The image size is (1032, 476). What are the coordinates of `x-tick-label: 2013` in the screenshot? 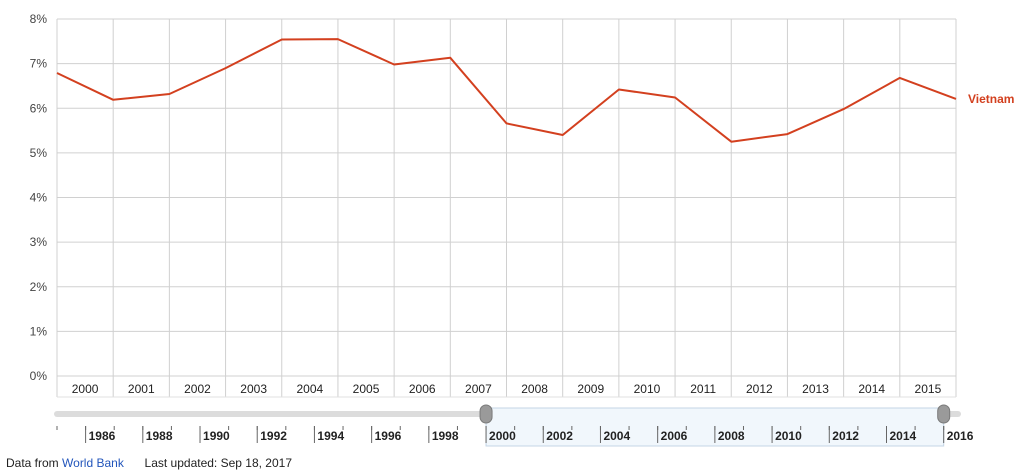 It's located at (815, 389).